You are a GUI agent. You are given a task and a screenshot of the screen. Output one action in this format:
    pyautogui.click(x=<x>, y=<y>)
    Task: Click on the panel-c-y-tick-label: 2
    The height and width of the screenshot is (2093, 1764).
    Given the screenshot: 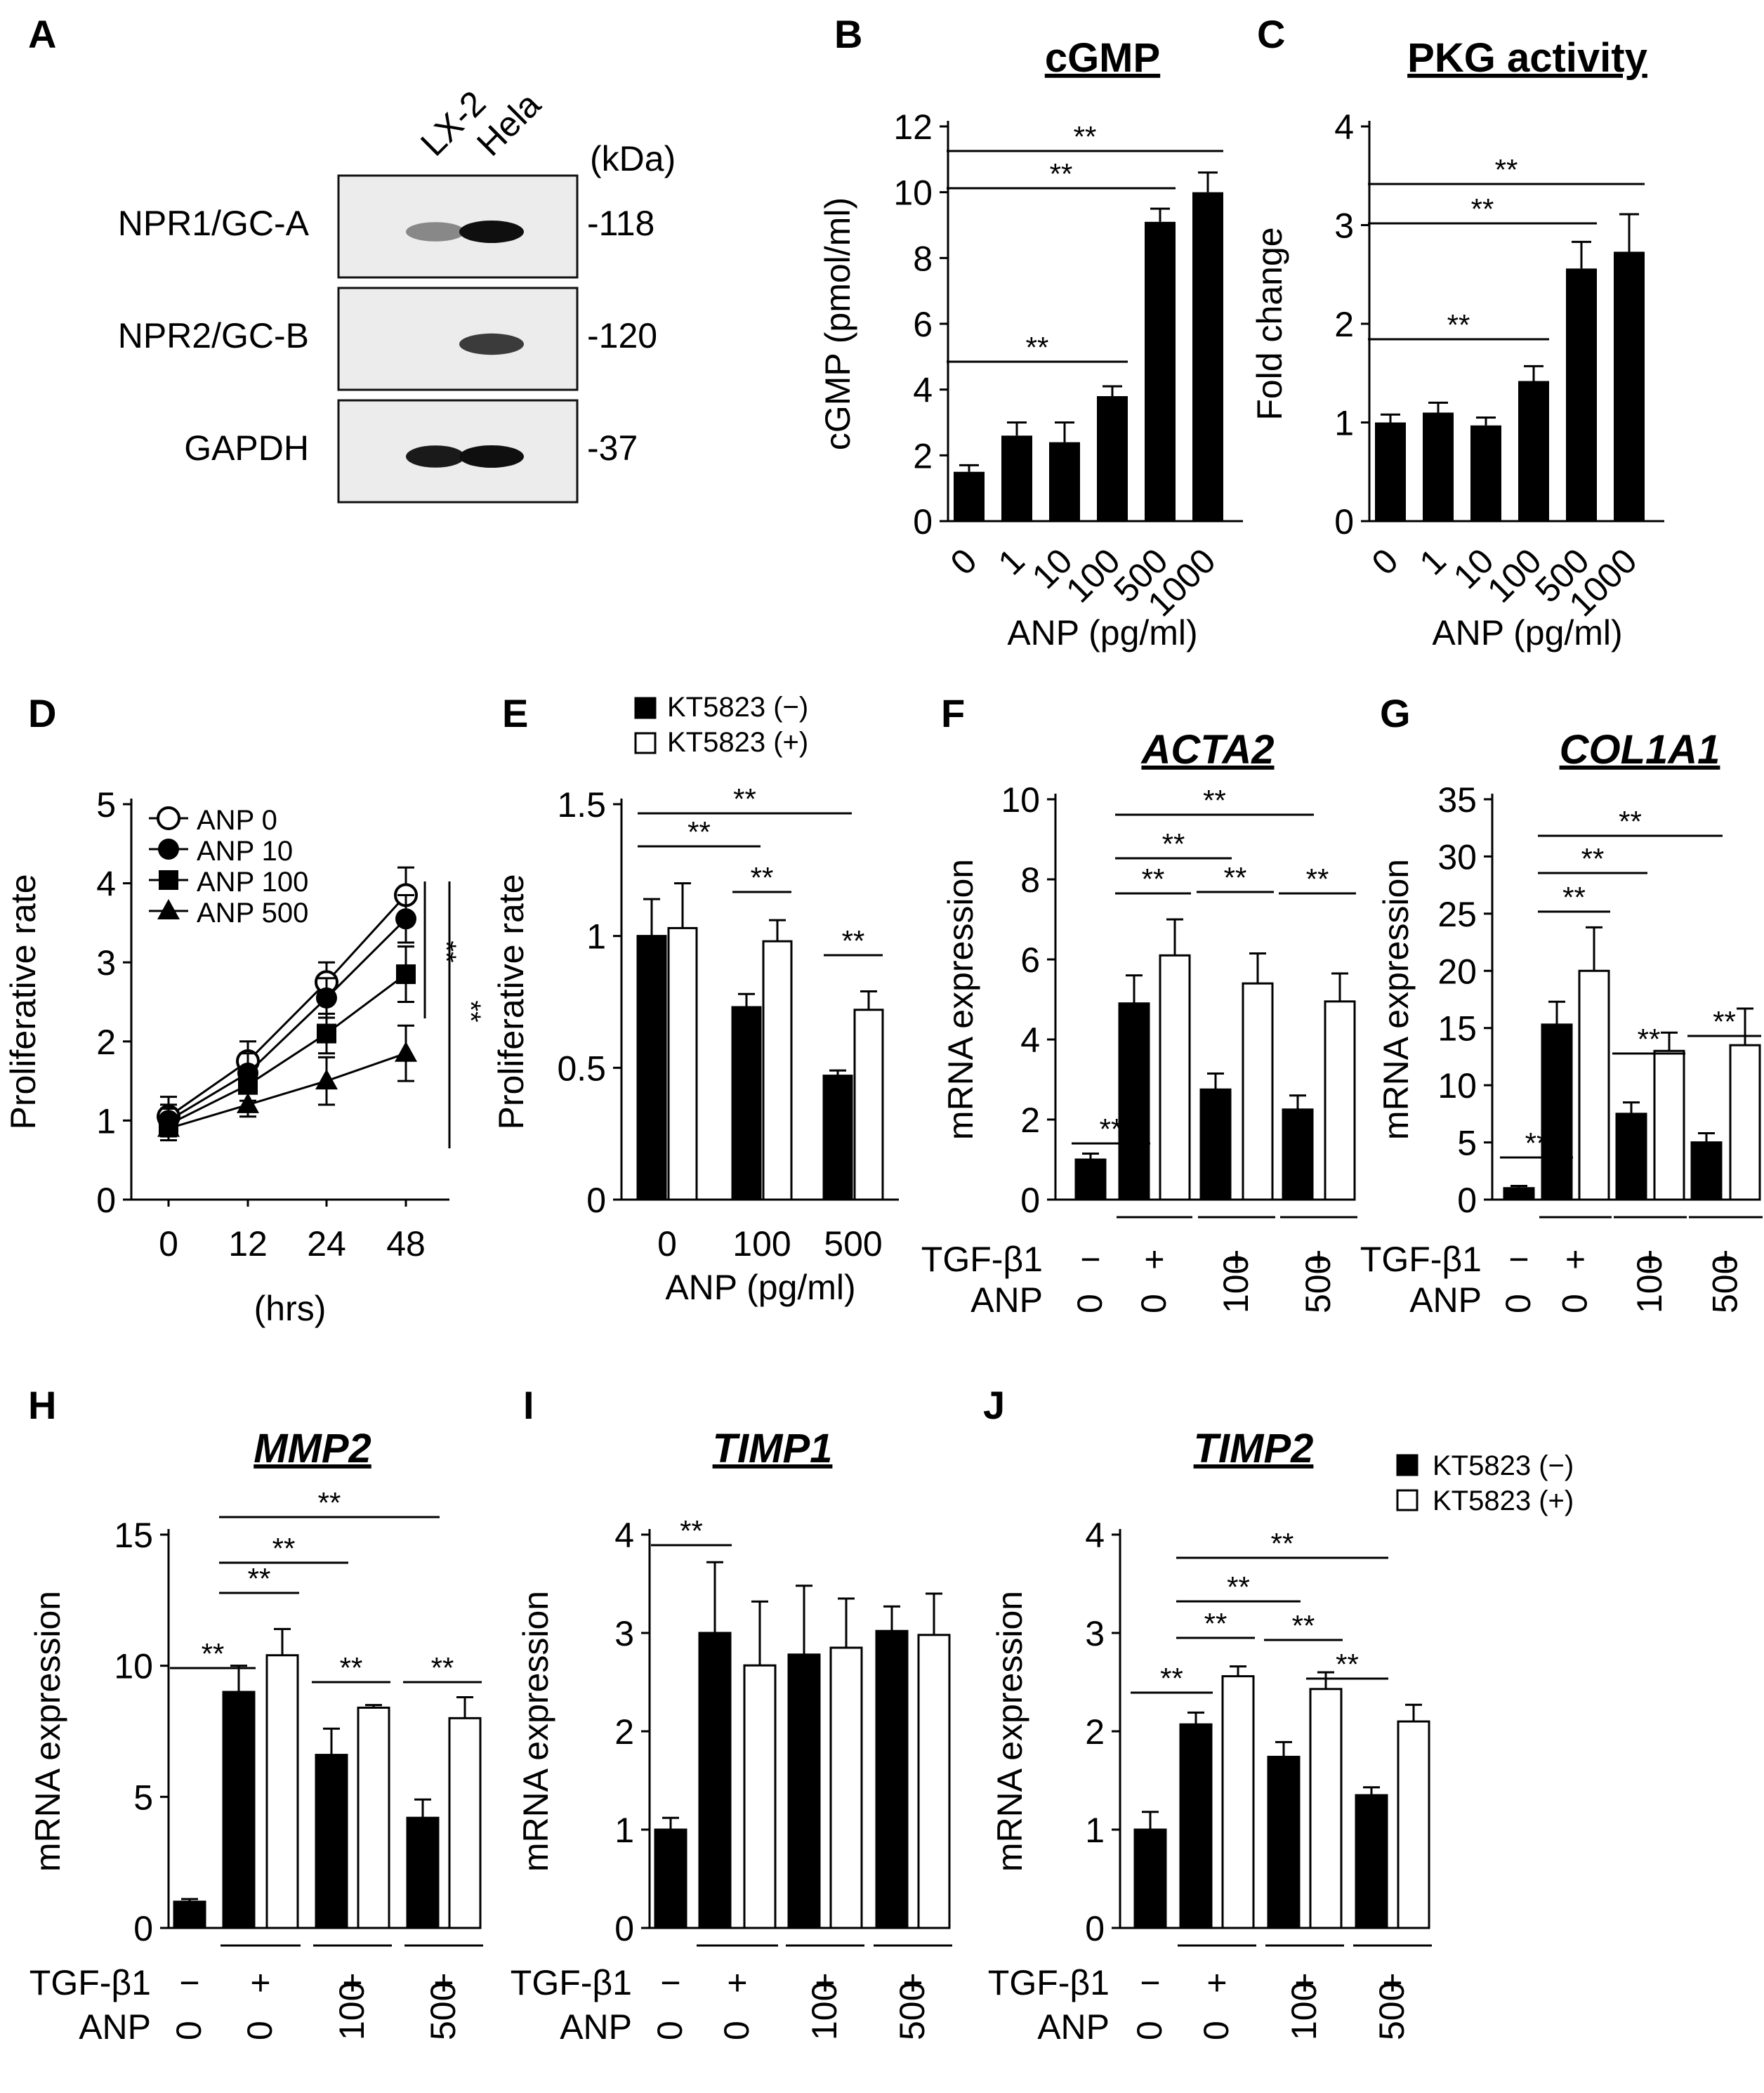 What is the action you would take?
    pyautogui.click(x=1344, y=324)
    